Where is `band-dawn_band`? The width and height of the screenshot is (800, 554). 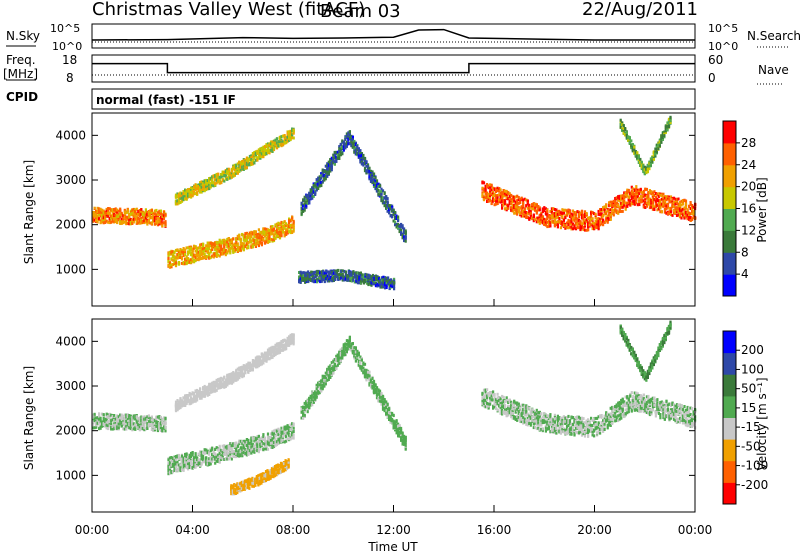
band-dawn_band is located at coordinates (231, 242).